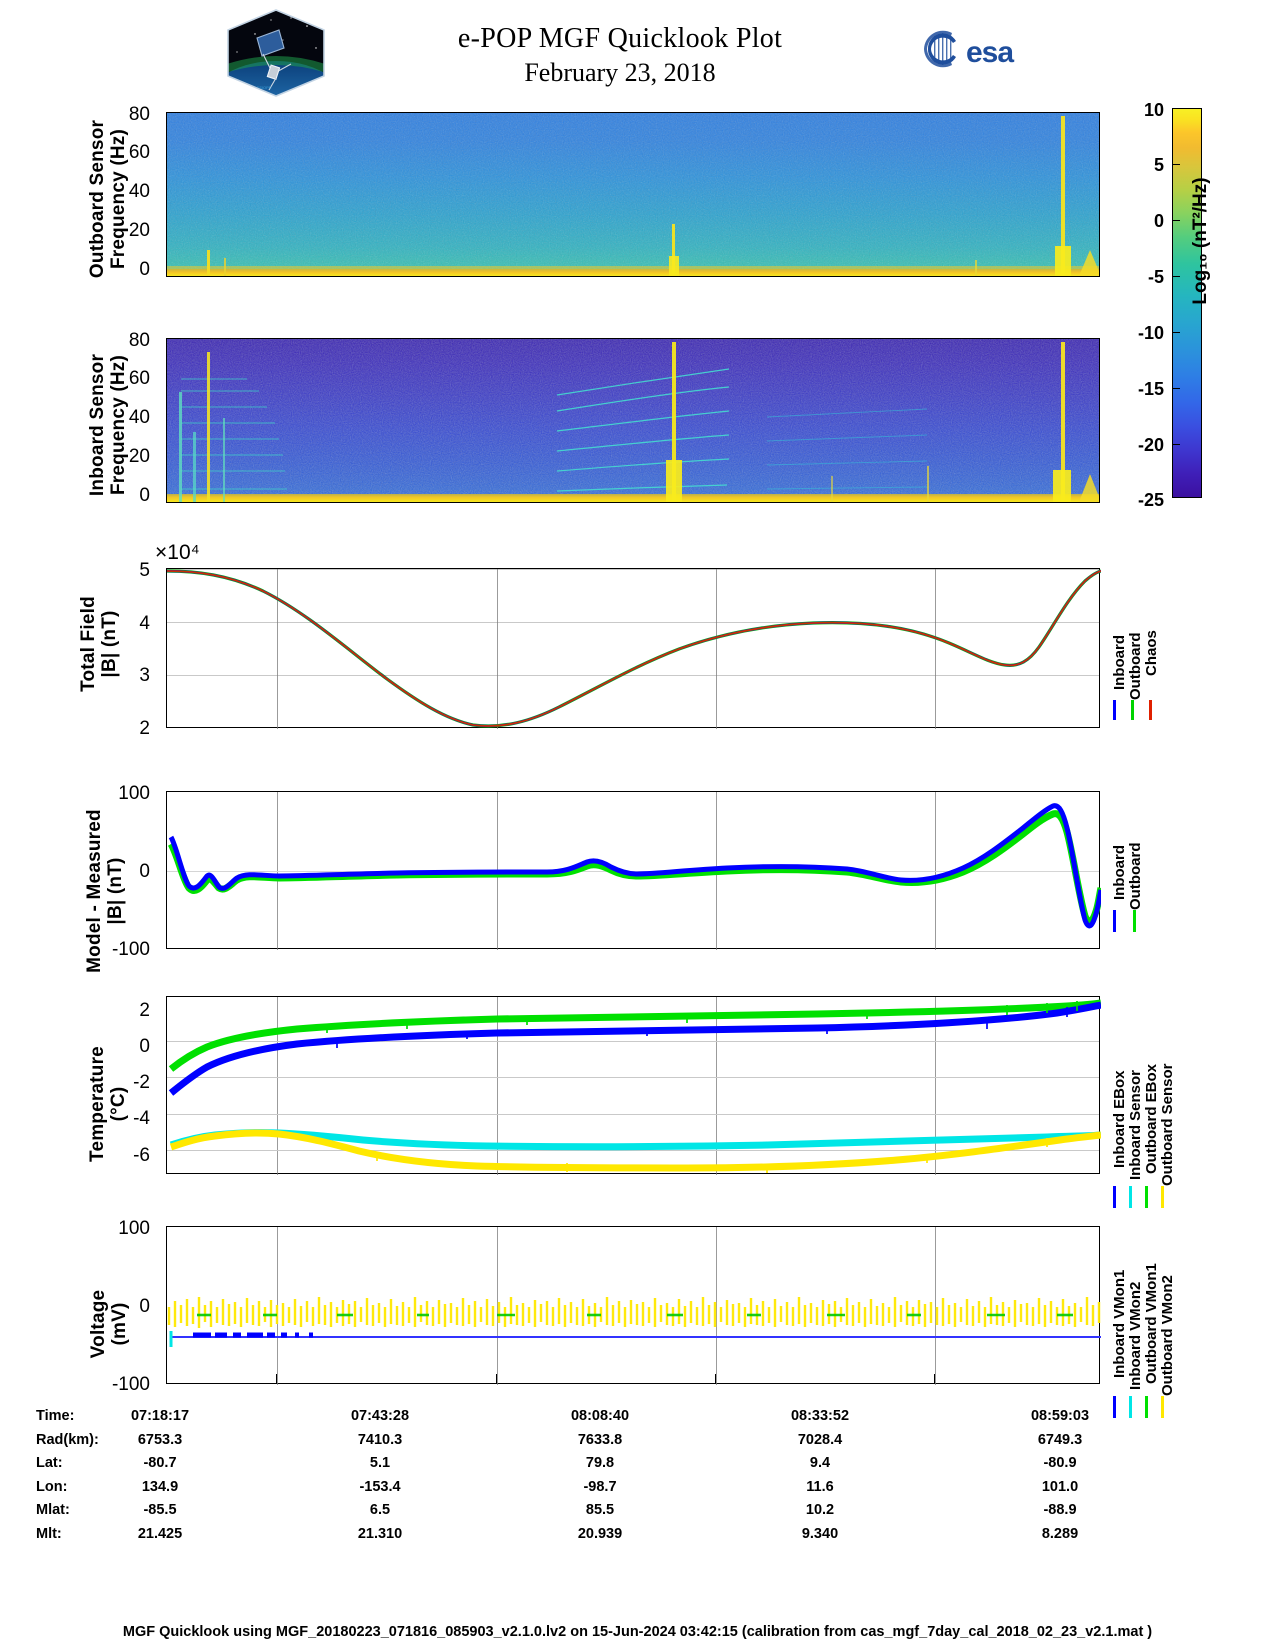 Image resolution: width=1275 pixels, height=1650 pixels. What do you see at coordinates (820, 1510) in the screenshot?
I see `table-cell: 10.2` at bounding box center [820, 1510].